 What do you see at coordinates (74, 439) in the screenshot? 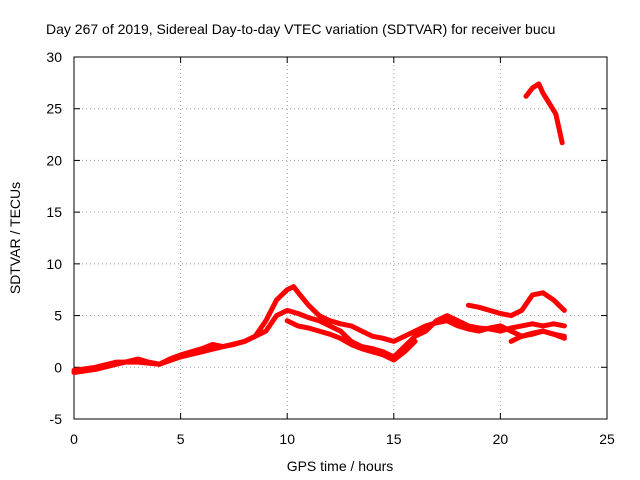
I see `x-tick-label: 0` at bounding box center [74, 439].